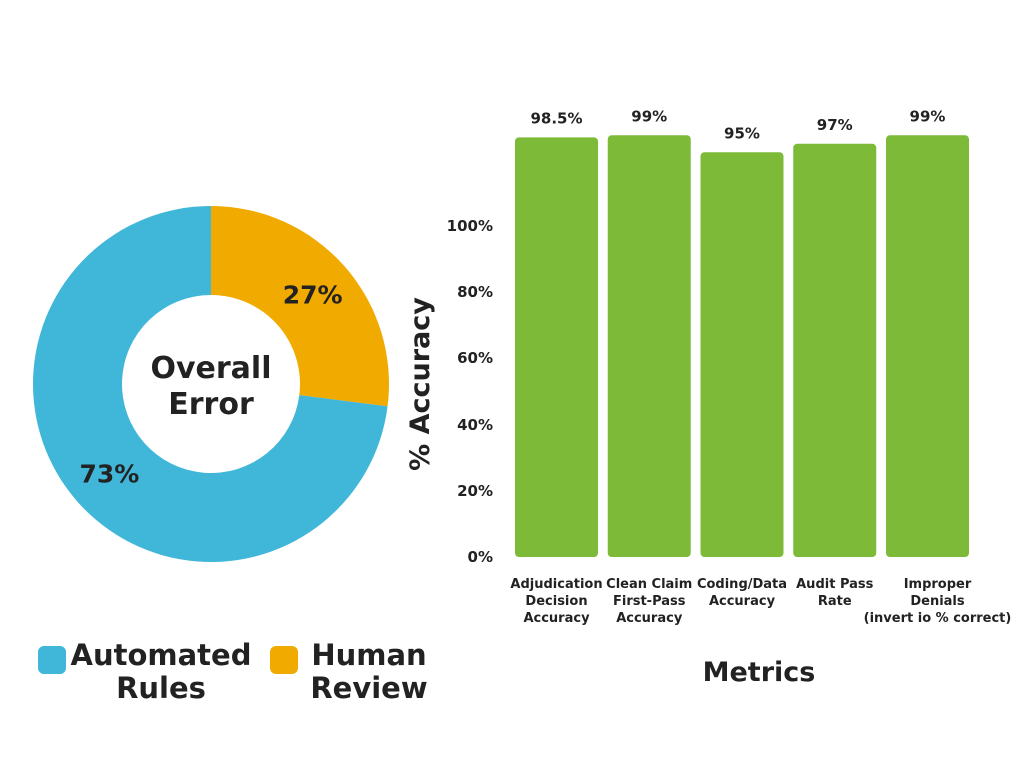 This screenshot has width=1024, height=768. What do you see at coordinates (161, 688) in the screenshot?
I see `legend-label: Rules` at bounding box center [161, 688].